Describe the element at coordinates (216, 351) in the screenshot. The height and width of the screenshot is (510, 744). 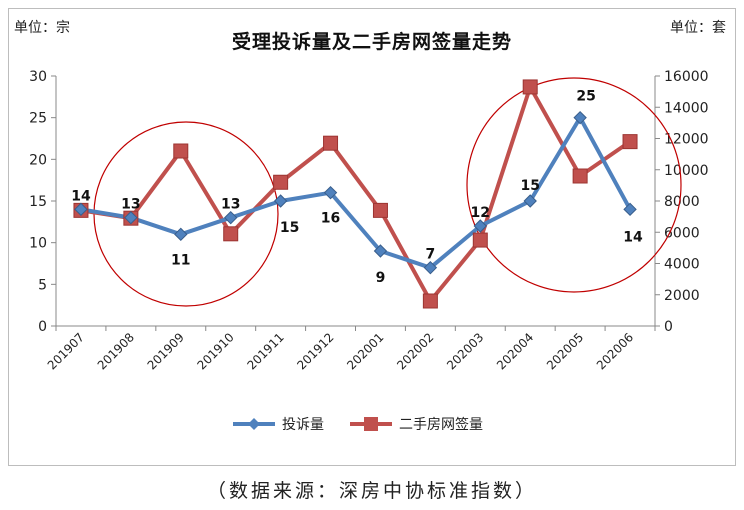
I see `x-tick-label: 201910` at that location.